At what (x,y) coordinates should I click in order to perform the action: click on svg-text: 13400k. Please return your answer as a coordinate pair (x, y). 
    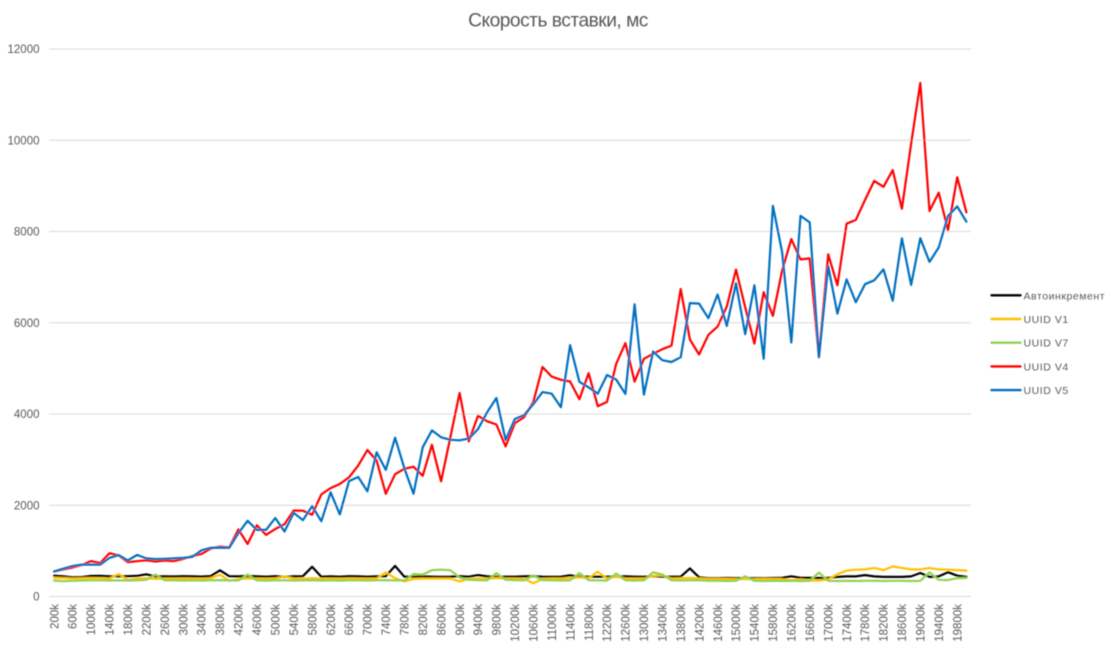
    Looking at the image, I should click on (664, 623).